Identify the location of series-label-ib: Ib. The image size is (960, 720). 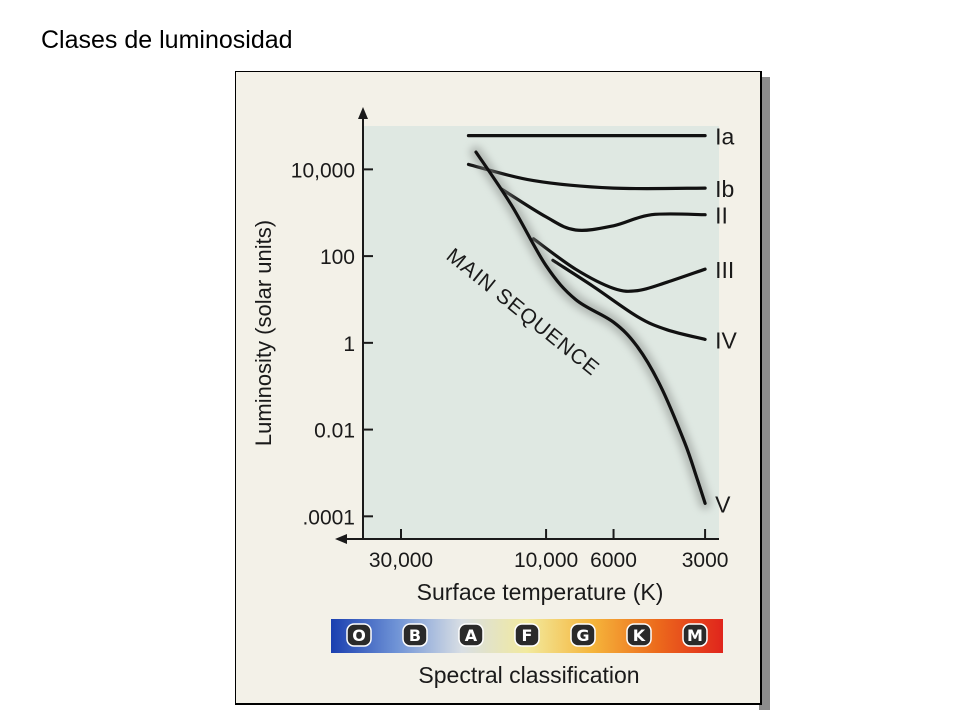
(724, 189).